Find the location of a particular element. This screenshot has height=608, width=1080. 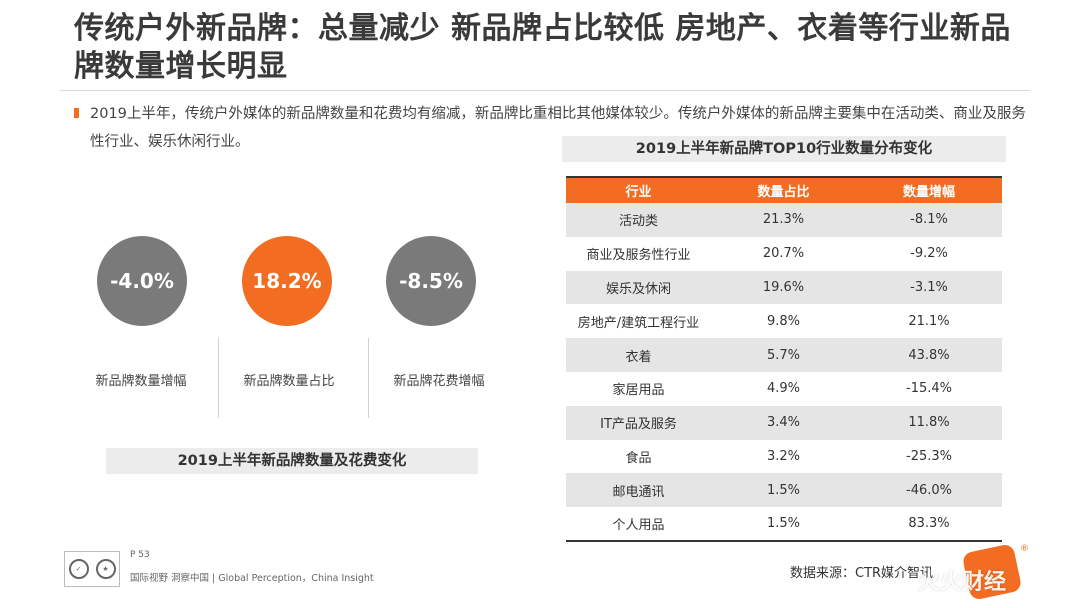

registered-mark: ® is located at coordinates (1024, 549).